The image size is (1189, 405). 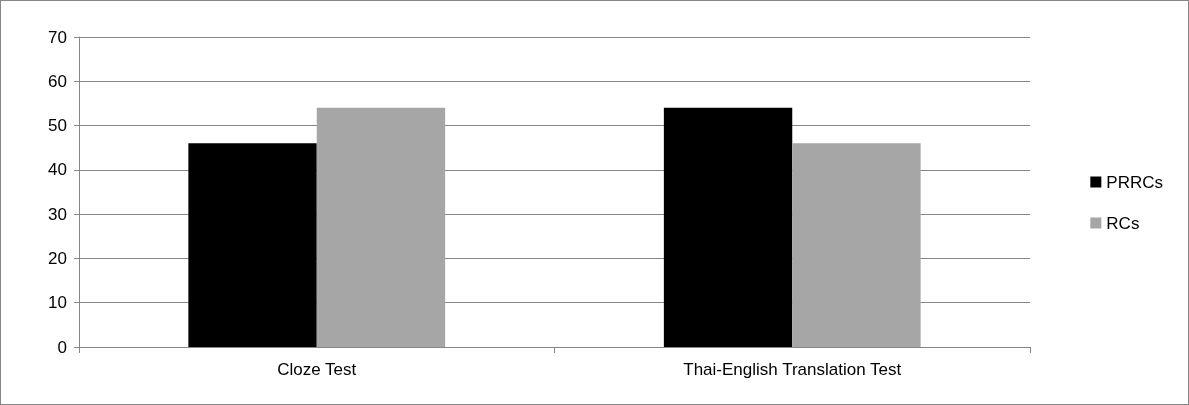 I want to click on legend-label: PRRCs, so click(x=1134, y=182).